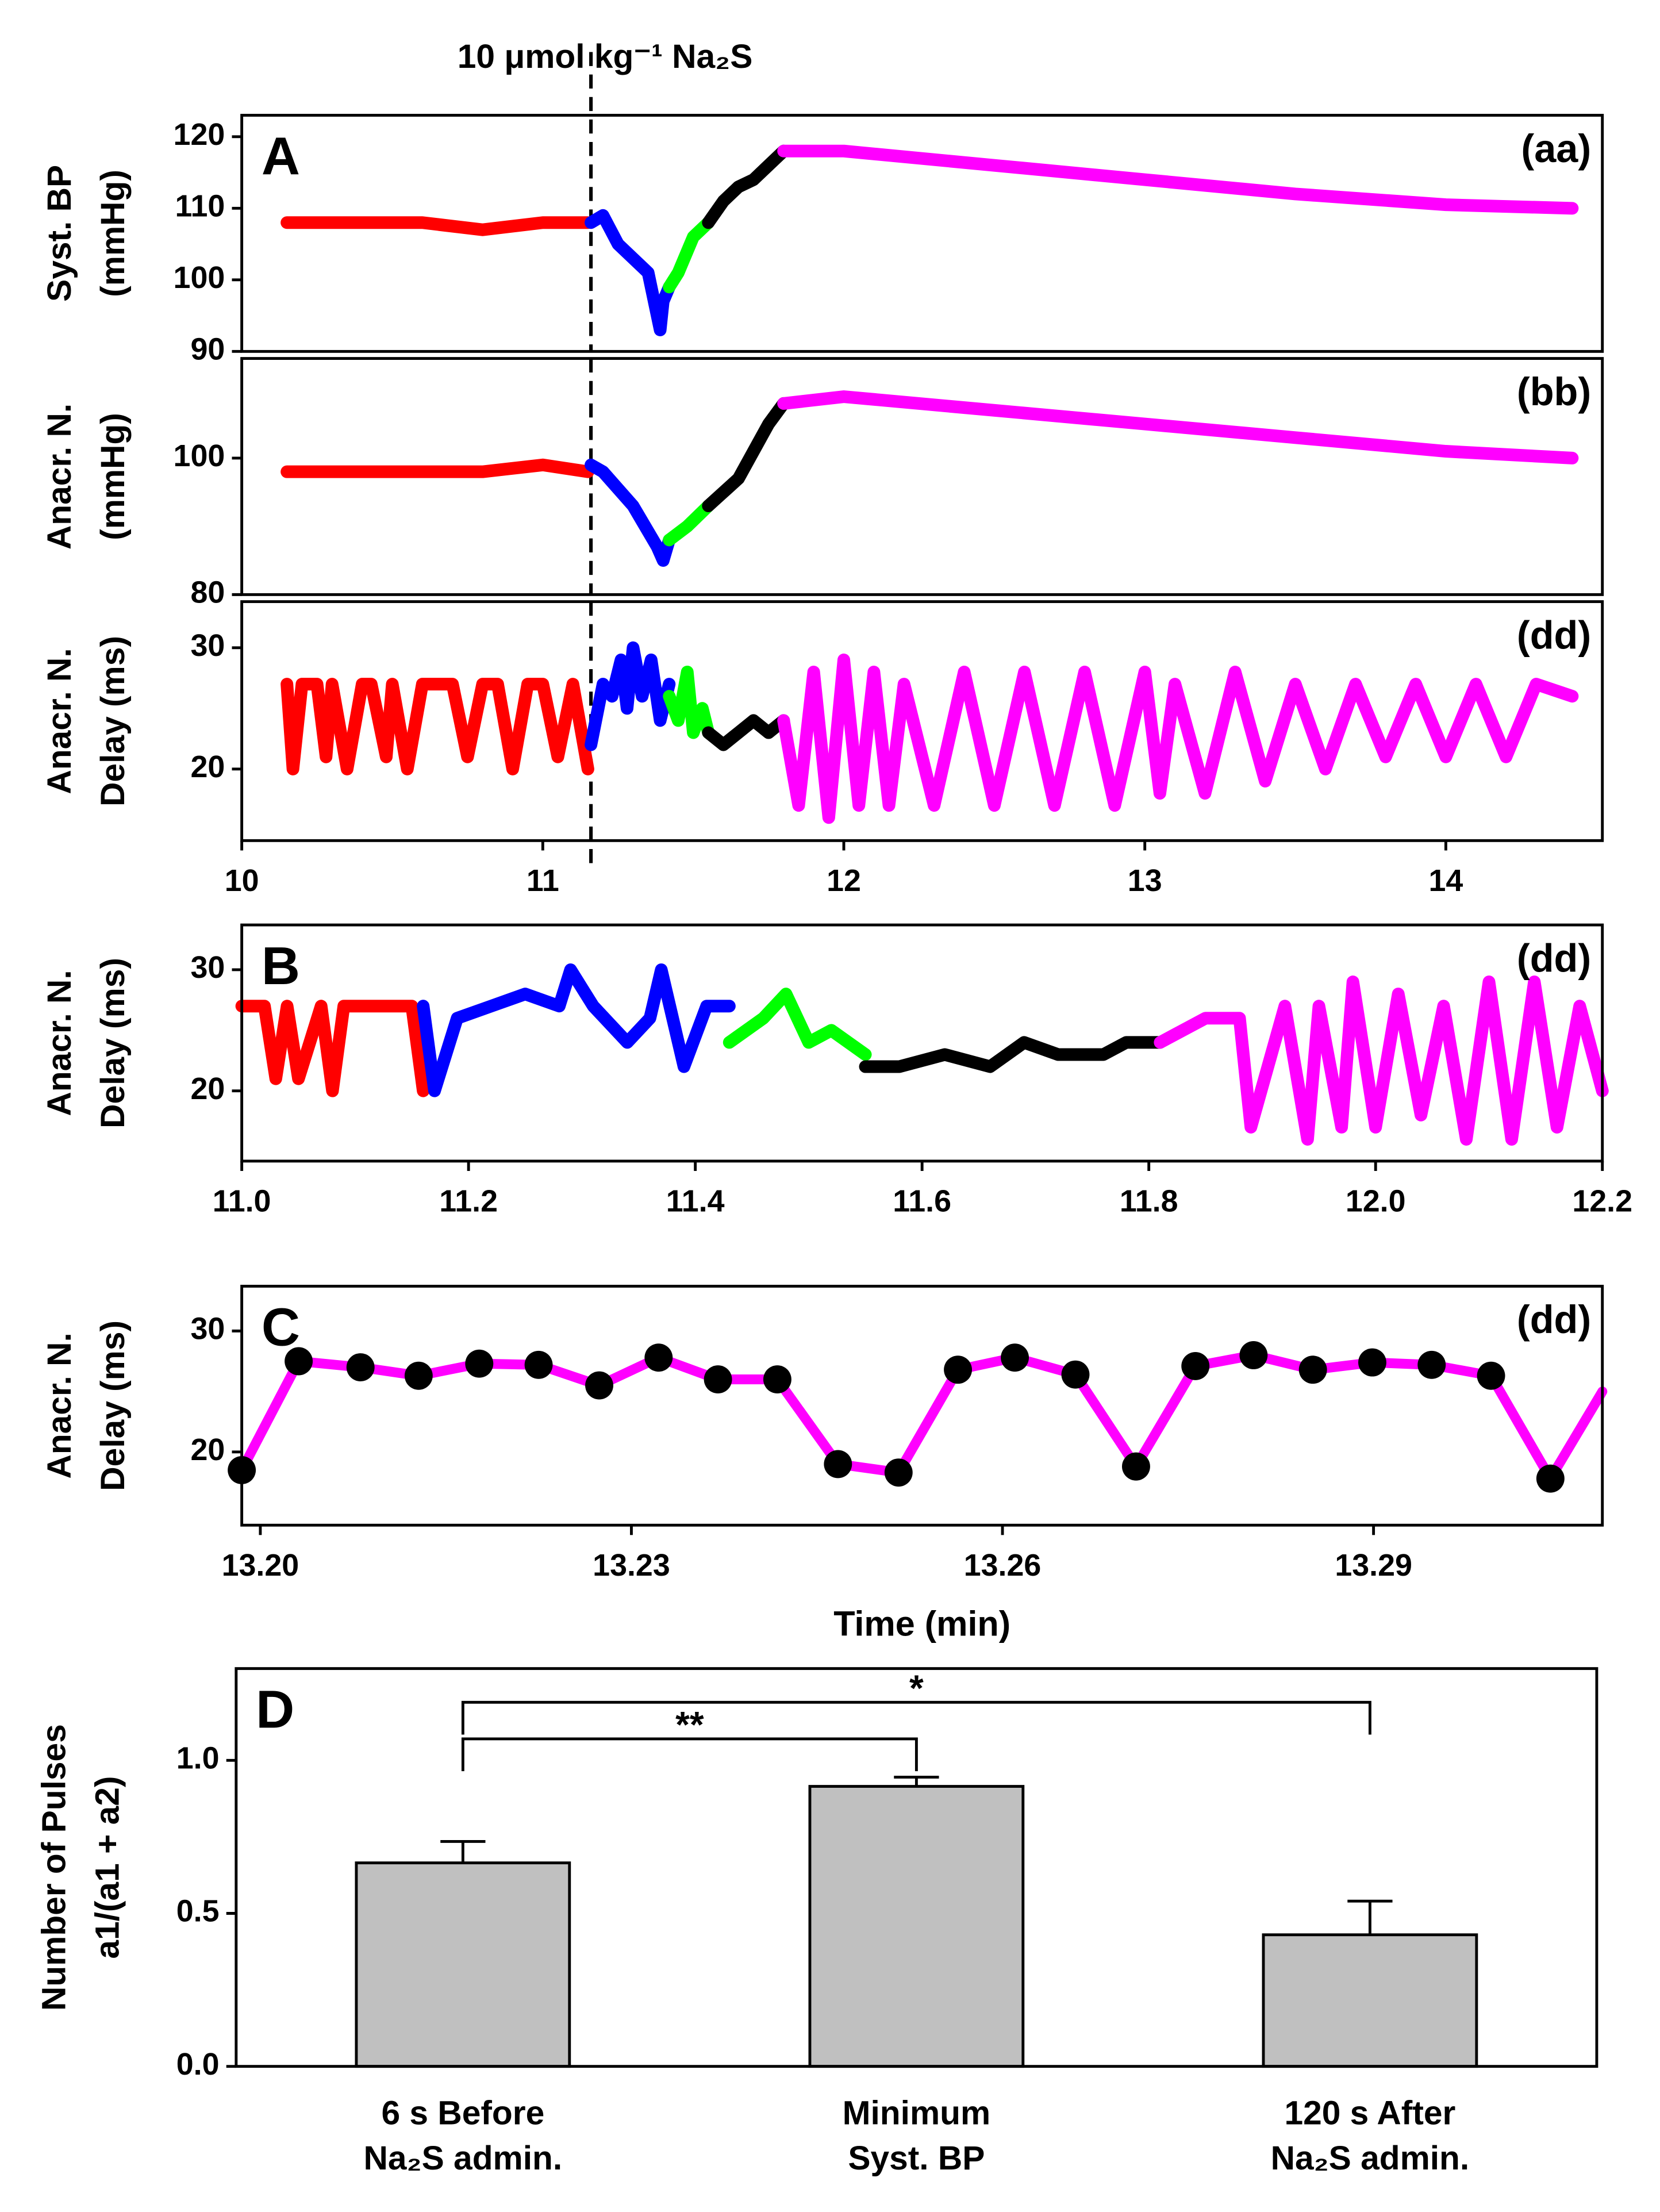 The height and width of the screenshot is (2212, 1660). What do you see at coordinates (281, 966) in the screenshot?
I see `panel-letter: B` at bounding box center [281, 966].